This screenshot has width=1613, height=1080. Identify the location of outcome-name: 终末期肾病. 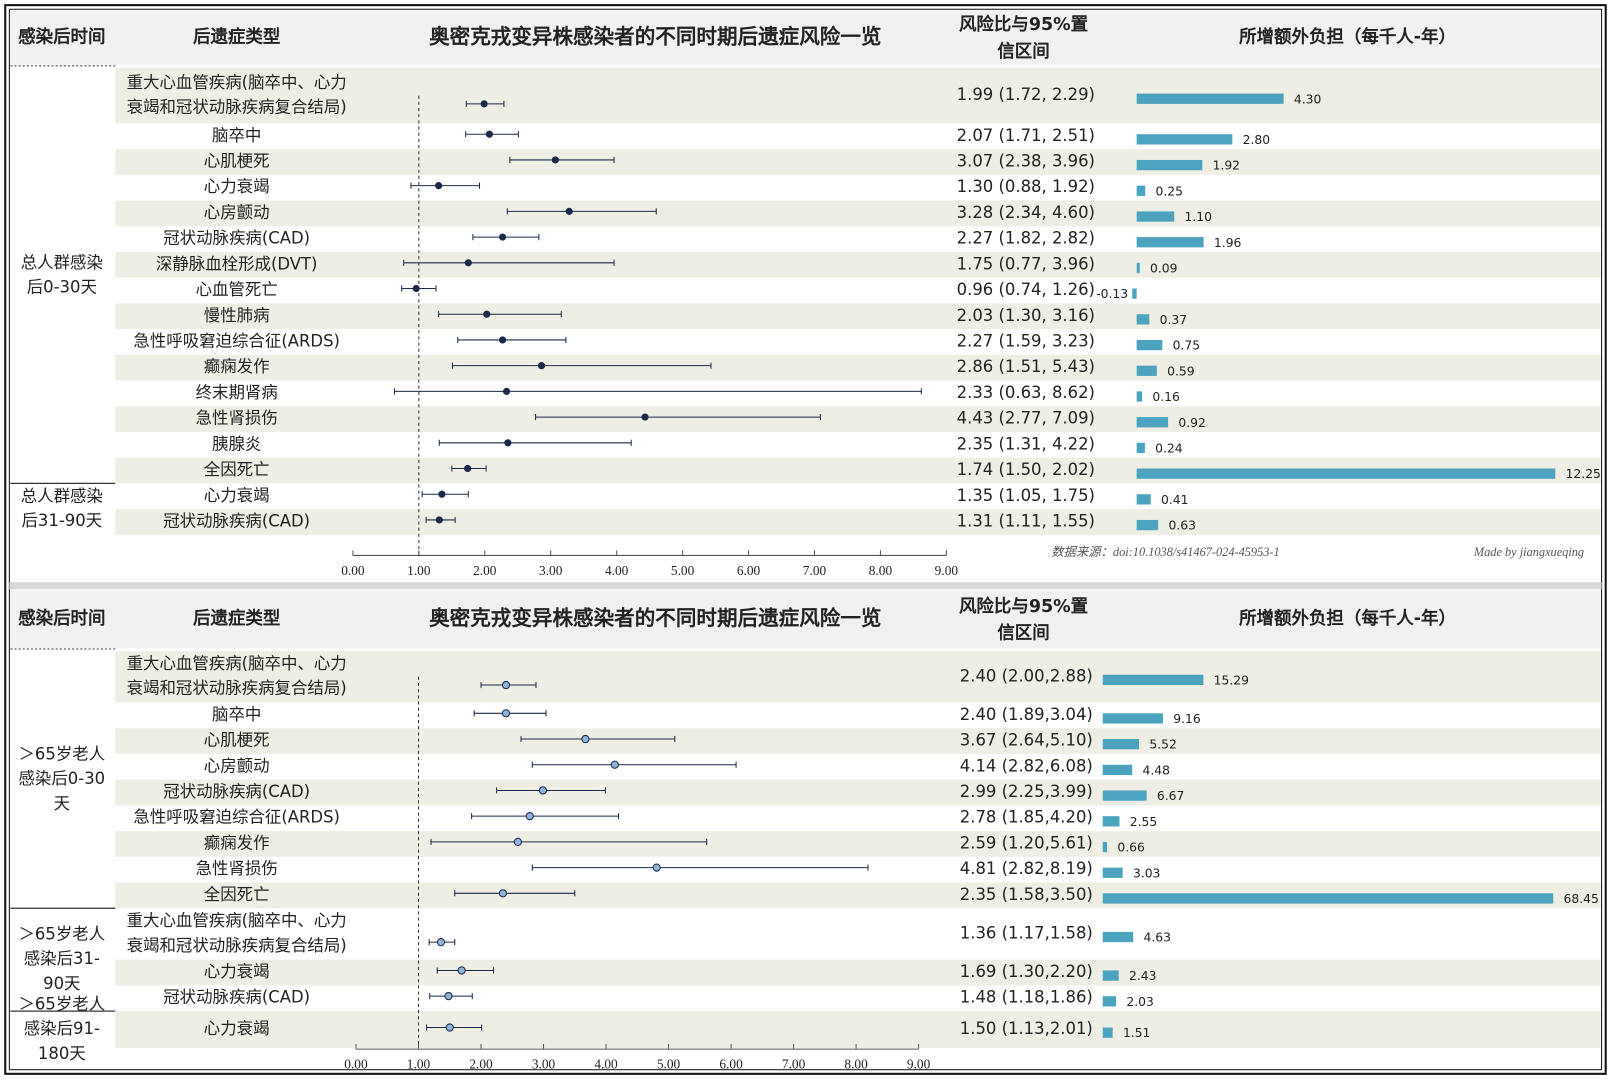
(237, 392).